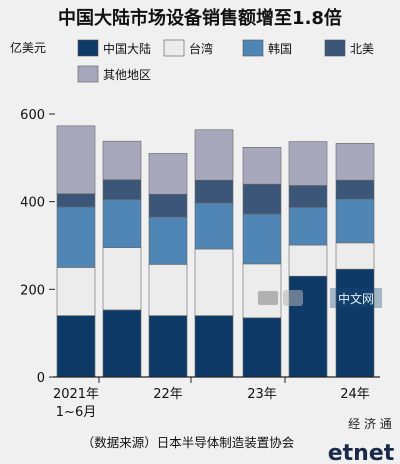  Describe the element at coordinates (76, 394) in the screenshot. I see `x-tick-label: 2021年` at that location.